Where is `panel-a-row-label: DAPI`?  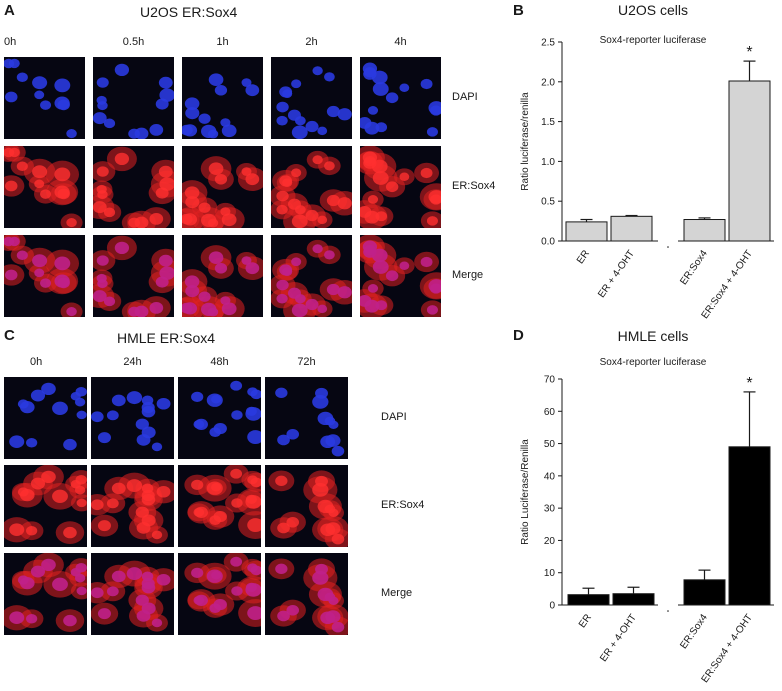
panel-a-row-label: DAPI is located at coordinates (465, 97).